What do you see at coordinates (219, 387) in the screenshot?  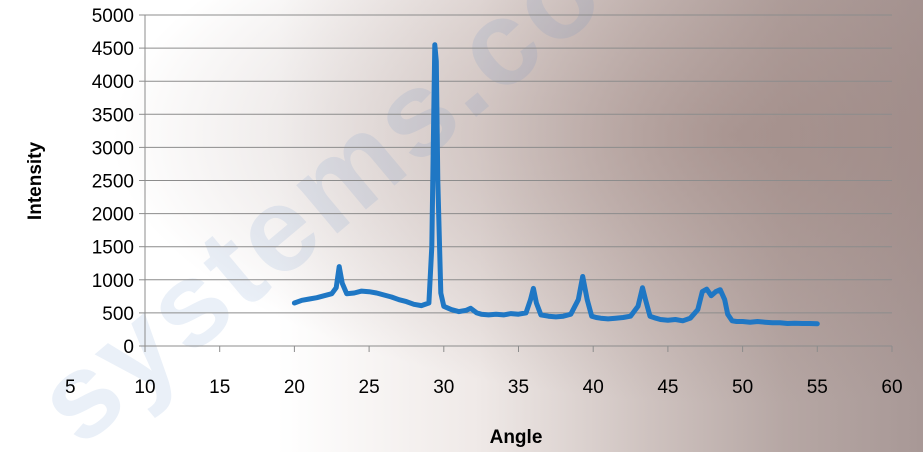 I see `x-tick-label: 15` at bounding box center [219, 387].